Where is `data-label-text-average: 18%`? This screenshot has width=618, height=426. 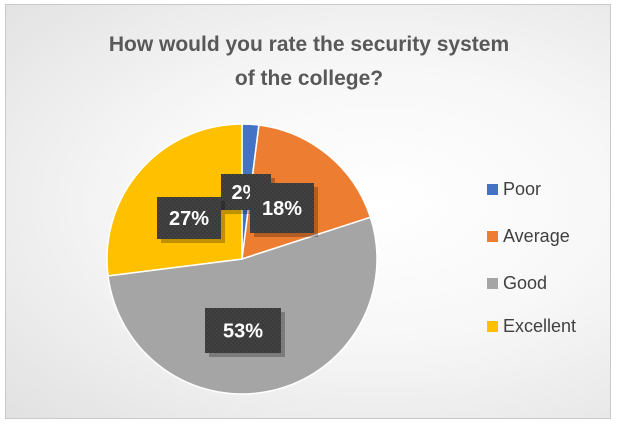 data-label-text-average: 18% is located at coordinates (282, 209).